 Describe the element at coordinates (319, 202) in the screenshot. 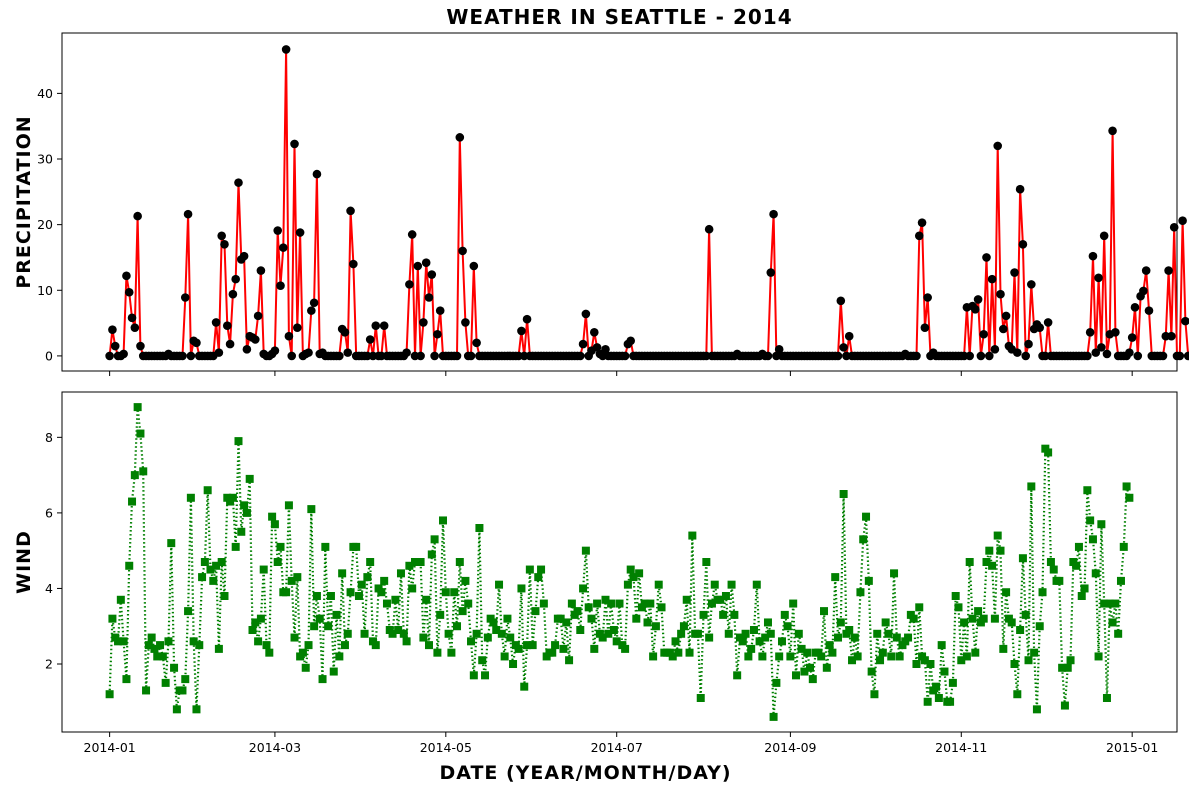

I see `series-line` at that location.